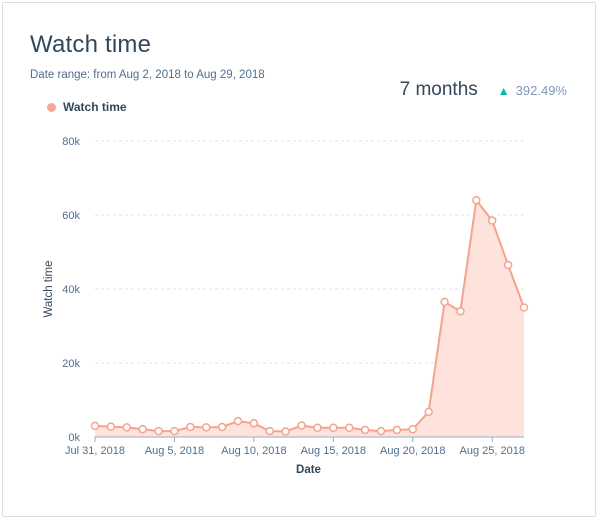  Describe the element at coordinates (95, 107) in the screenshot. I see `legend-label: Watch time` at that location.